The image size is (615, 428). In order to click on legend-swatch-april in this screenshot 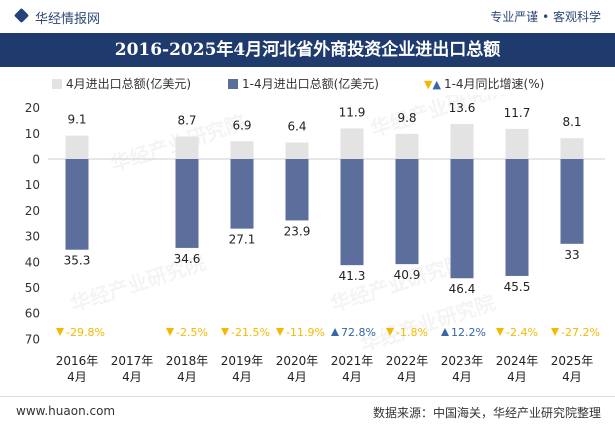, I will do `click(57, 84)`.